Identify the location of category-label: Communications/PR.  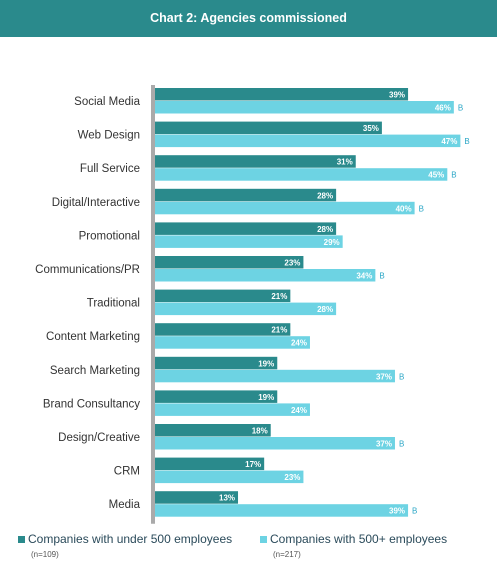
(87, 270).